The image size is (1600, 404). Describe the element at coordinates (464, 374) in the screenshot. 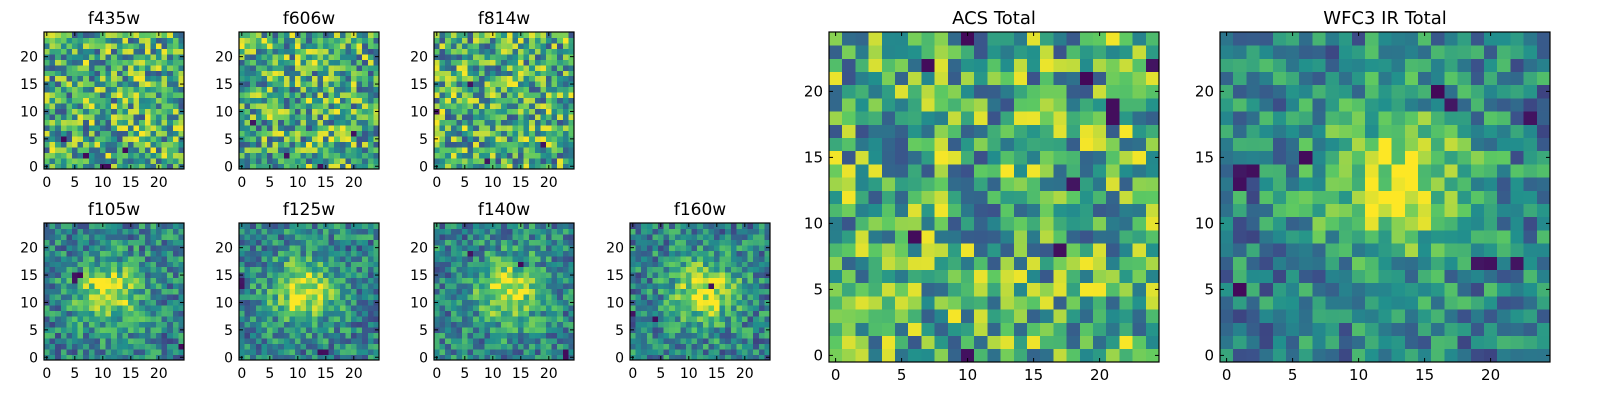

I see `x-tick-label: 5` at that location.